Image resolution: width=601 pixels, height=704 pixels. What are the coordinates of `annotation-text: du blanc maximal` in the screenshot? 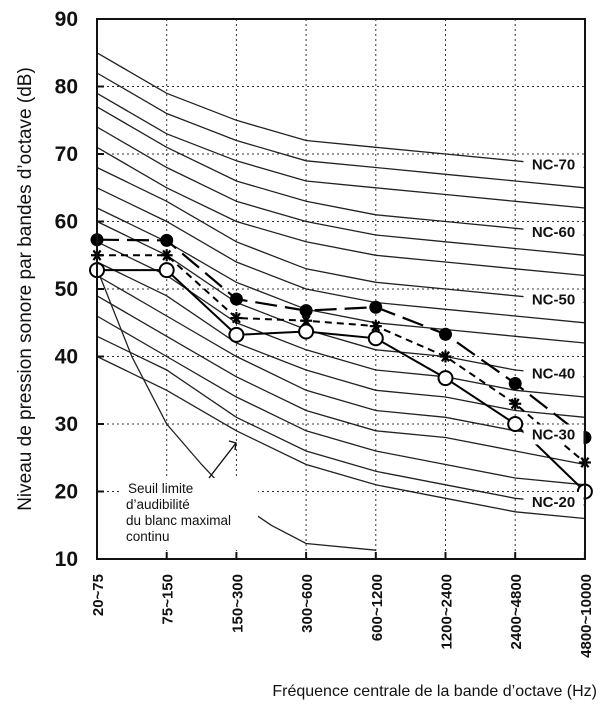 It's located at (178, 520).